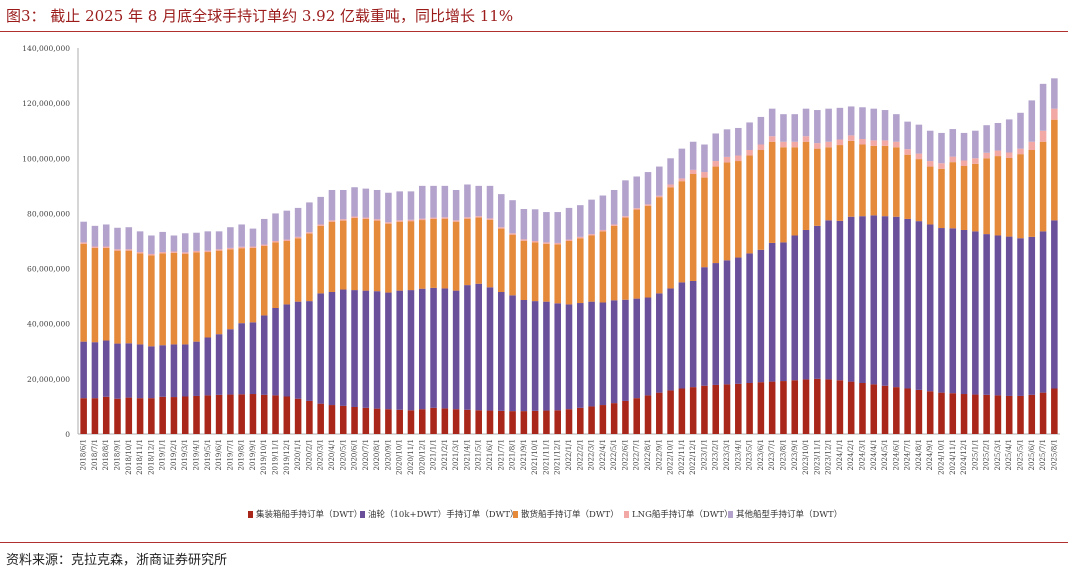 The image size is (1068, 572). Describe the element at coordinates (727, 454) in the screenshot. I see `x-tick-label: 2023/3/1` at that location.